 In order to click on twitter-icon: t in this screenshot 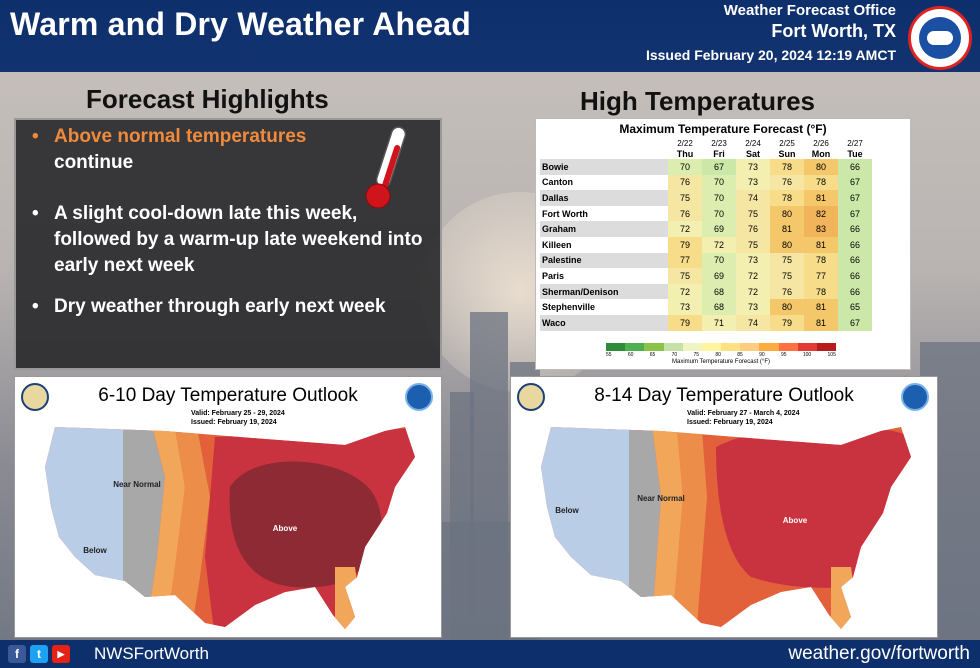, I will do `click(39, 654)`.